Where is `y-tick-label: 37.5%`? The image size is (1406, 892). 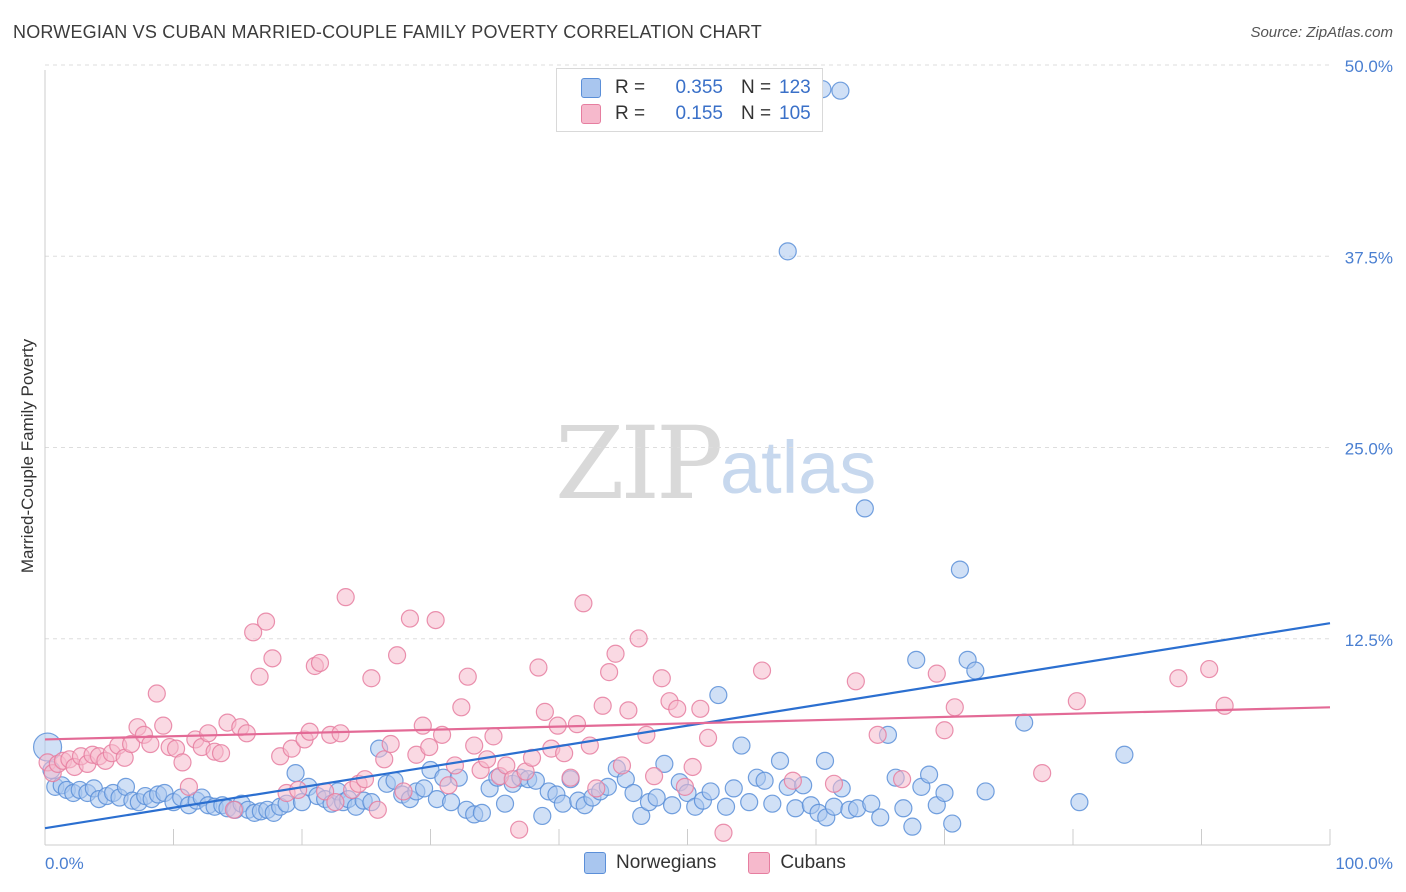
y-tick-label: 37.5% is located at coordinates (1369, 257).